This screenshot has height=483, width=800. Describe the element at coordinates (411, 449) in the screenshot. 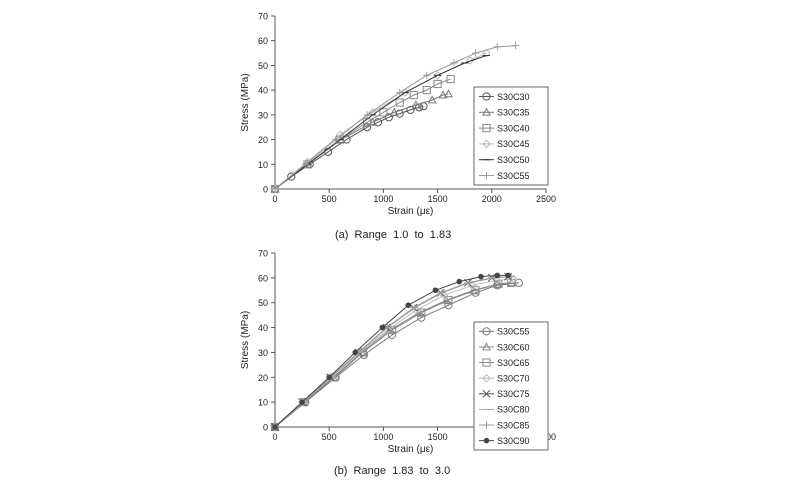

I see `x-axis-label: Strain (με)` at that location.